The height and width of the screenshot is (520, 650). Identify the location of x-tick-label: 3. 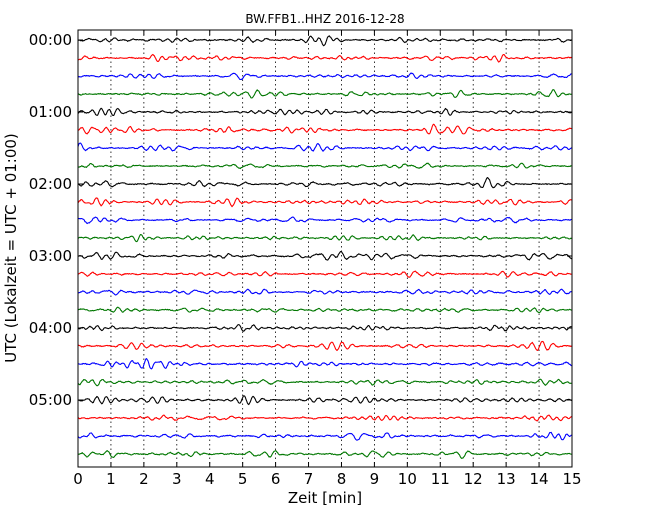
(177, 479).